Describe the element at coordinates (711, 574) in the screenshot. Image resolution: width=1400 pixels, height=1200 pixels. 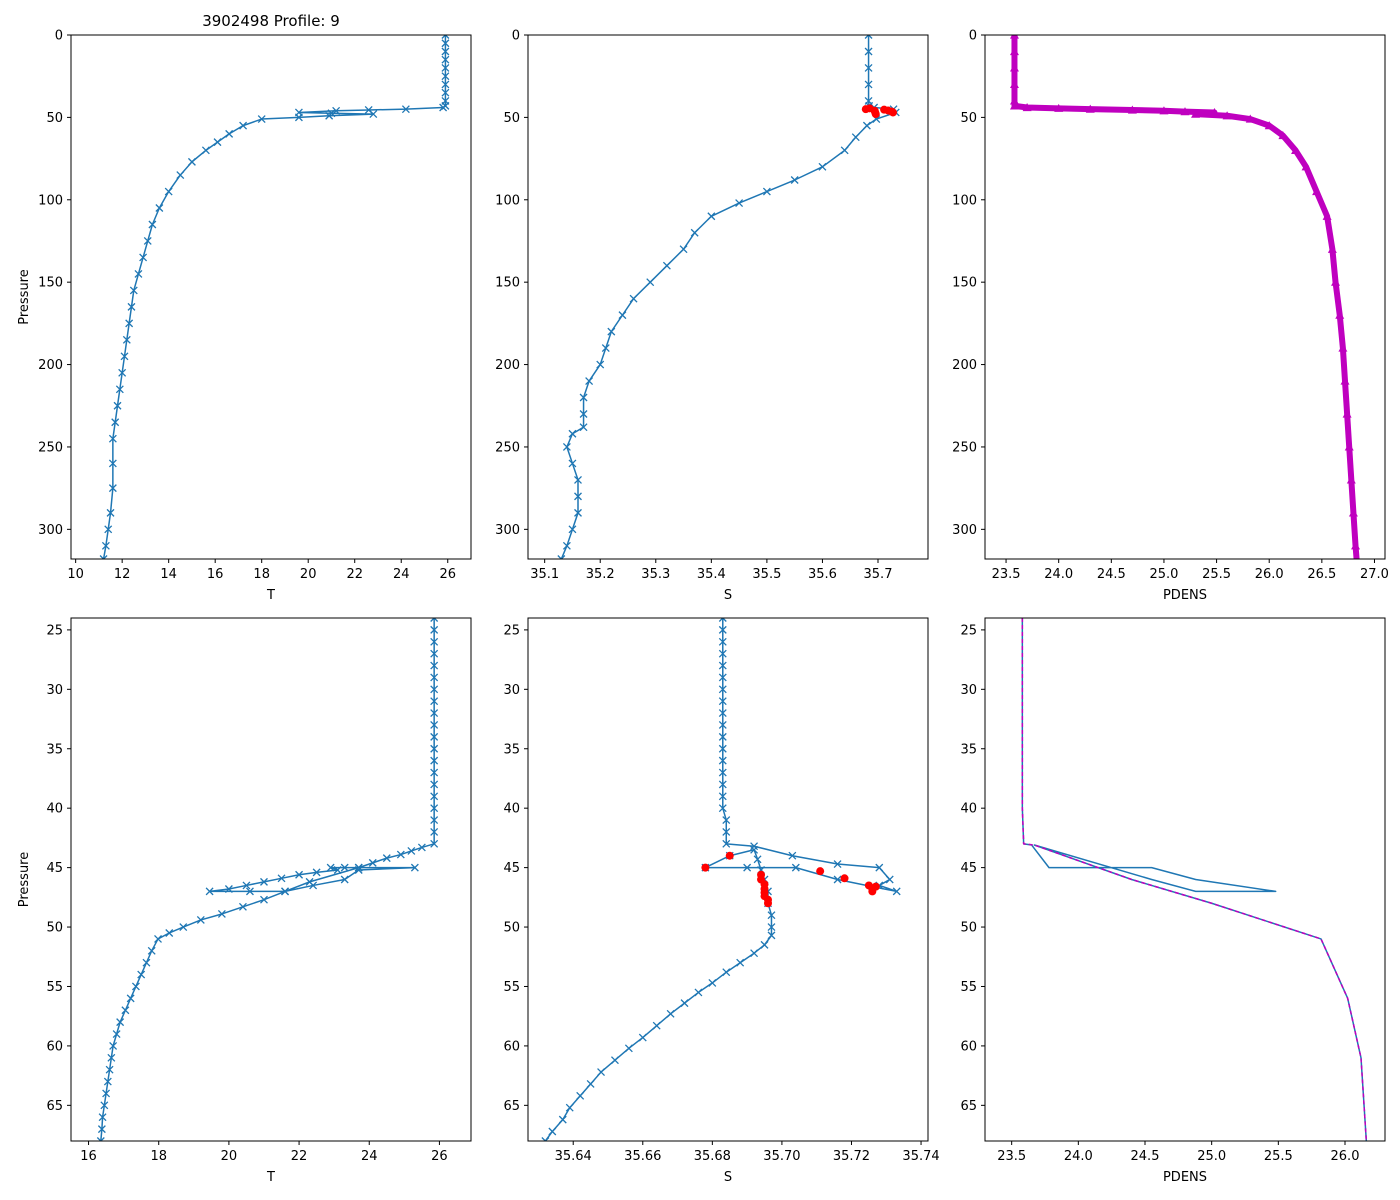
I see `x-tick-label: 35.4` at that location.